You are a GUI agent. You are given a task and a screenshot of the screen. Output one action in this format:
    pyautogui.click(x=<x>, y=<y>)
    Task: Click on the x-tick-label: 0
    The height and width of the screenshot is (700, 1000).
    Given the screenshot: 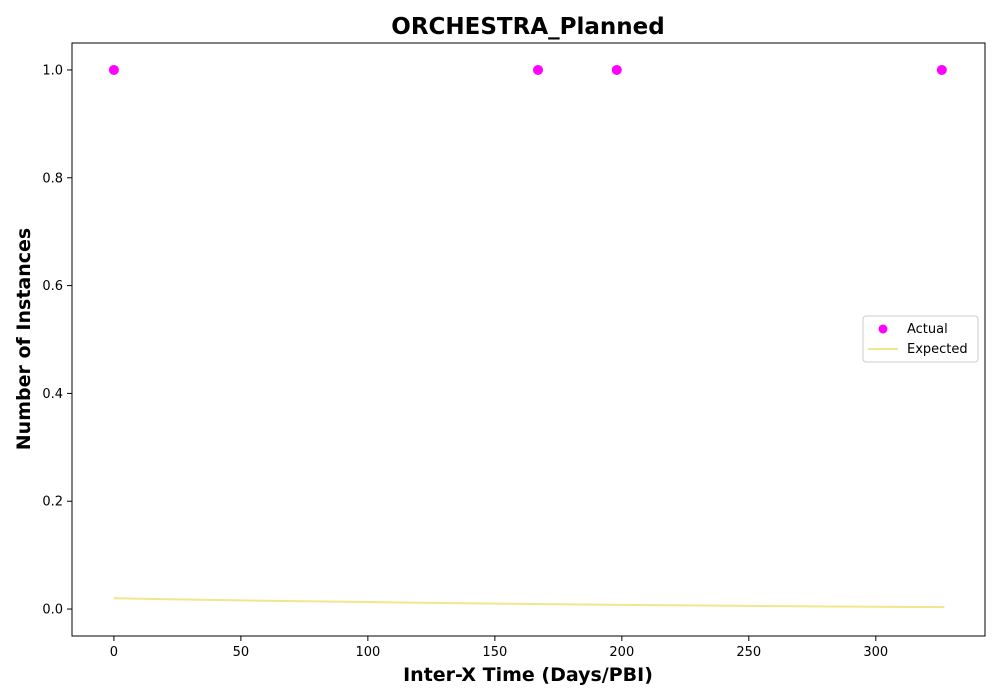 What is the action you would take?
    pyautogui.click(x=114, y=652)
    